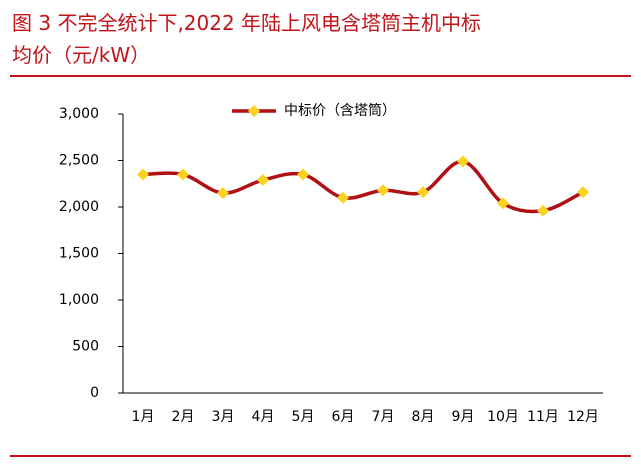 The image size is (641, 471). Describe the element at coordinates (79, 207) in the screenshot. I see `y-tick-label: 2,000` at that location.